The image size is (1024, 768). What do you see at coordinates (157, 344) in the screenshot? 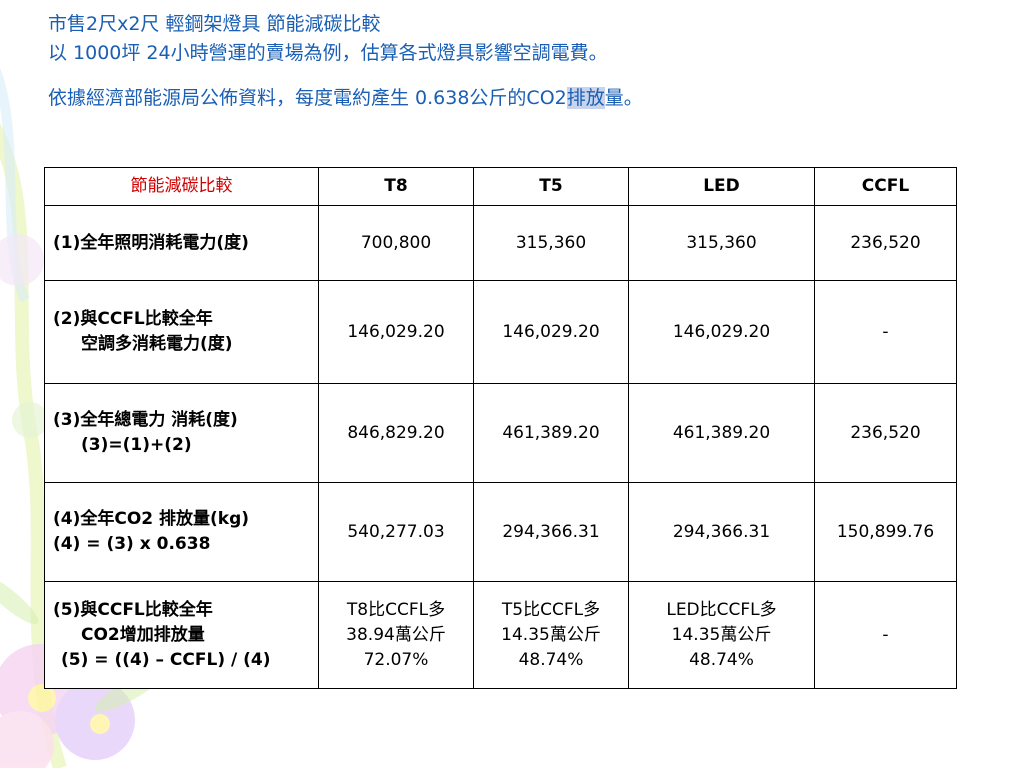
I see `row-label-line: 空調多消耗電力(度)` at bounding box center [157, 344].